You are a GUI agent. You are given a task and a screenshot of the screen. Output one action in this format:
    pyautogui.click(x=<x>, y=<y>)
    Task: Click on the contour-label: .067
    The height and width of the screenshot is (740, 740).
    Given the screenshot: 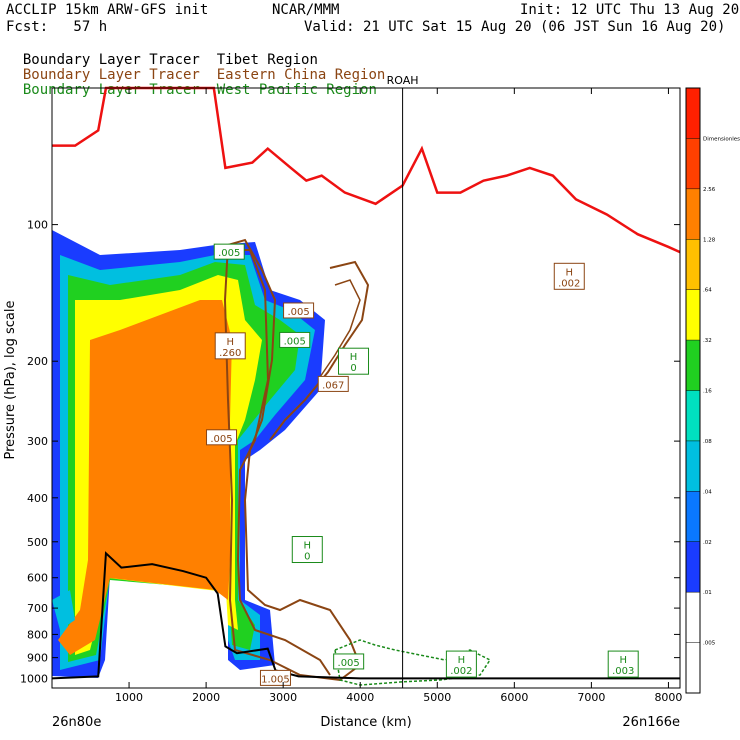 What is the action you would take?
    pyautogui.click(x=333, y=385)
    